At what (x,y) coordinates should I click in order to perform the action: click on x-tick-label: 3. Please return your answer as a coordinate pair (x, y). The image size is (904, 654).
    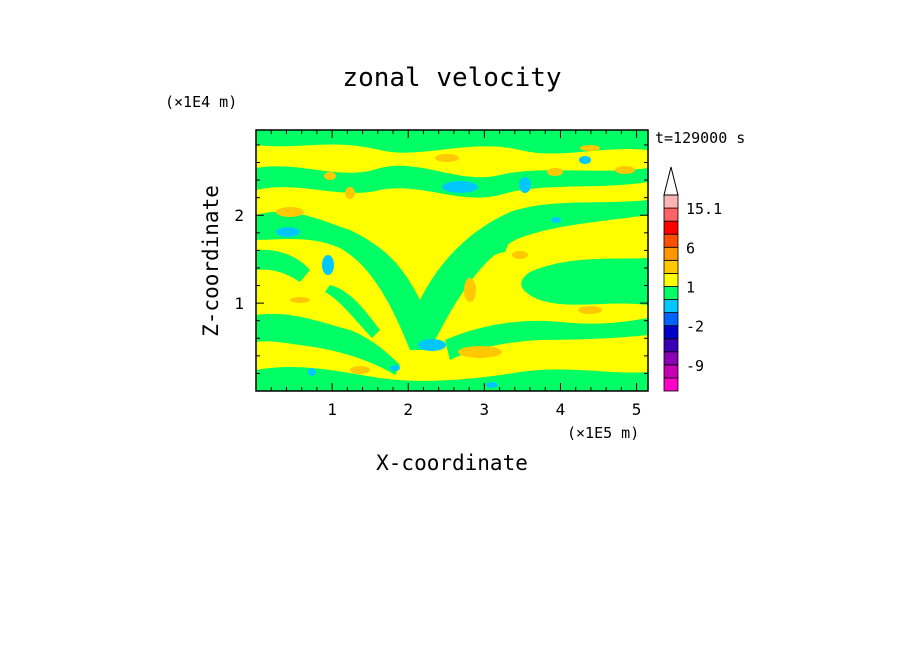
    Looking at the image, I should click on (485, 409).